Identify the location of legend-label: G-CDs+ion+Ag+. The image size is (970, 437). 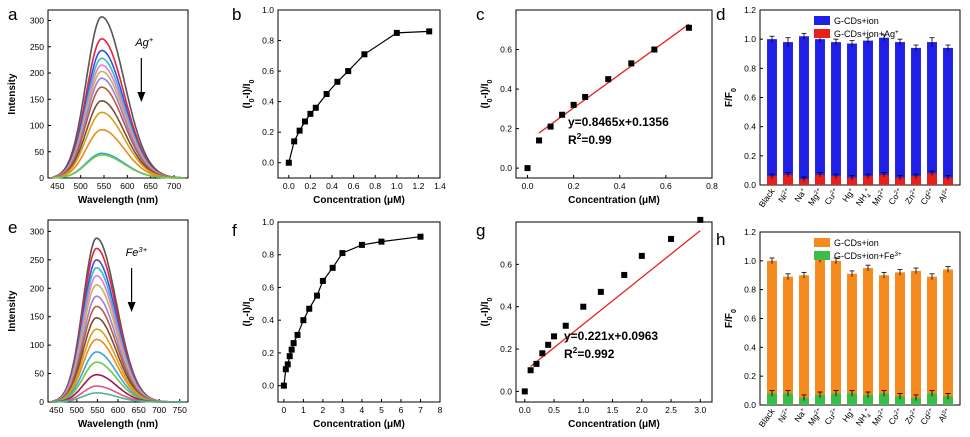
(866, 34).